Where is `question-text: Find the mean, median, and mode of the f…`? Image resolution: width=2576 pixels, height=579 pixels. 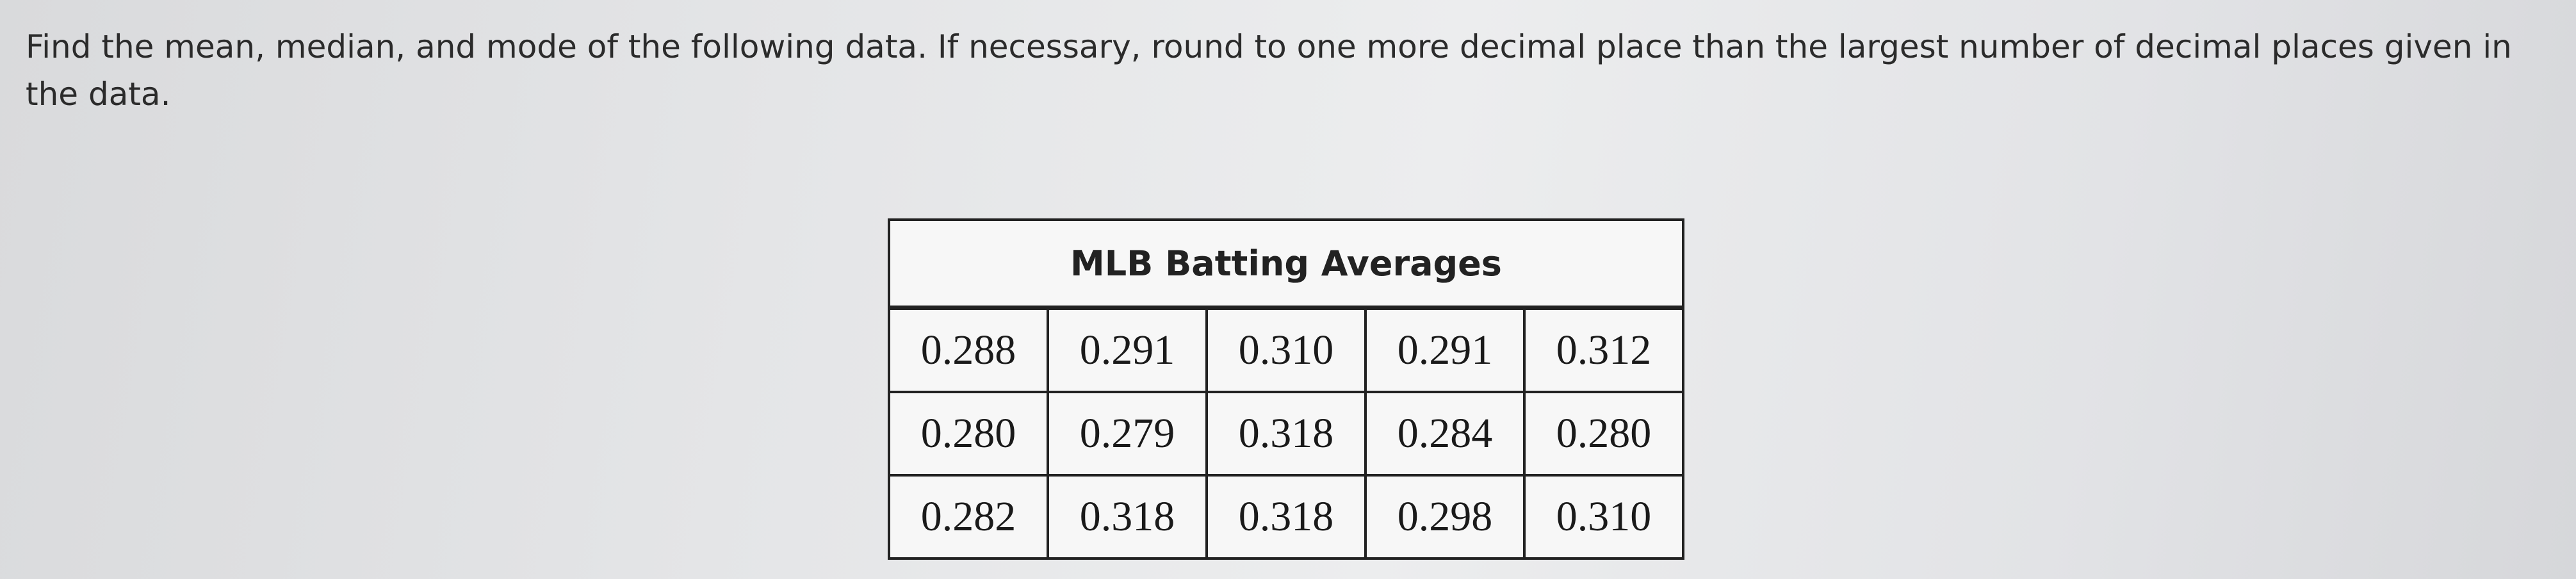
question-text: Find the mean, median, and mode of the f… is located at coordinates (1269, 70).